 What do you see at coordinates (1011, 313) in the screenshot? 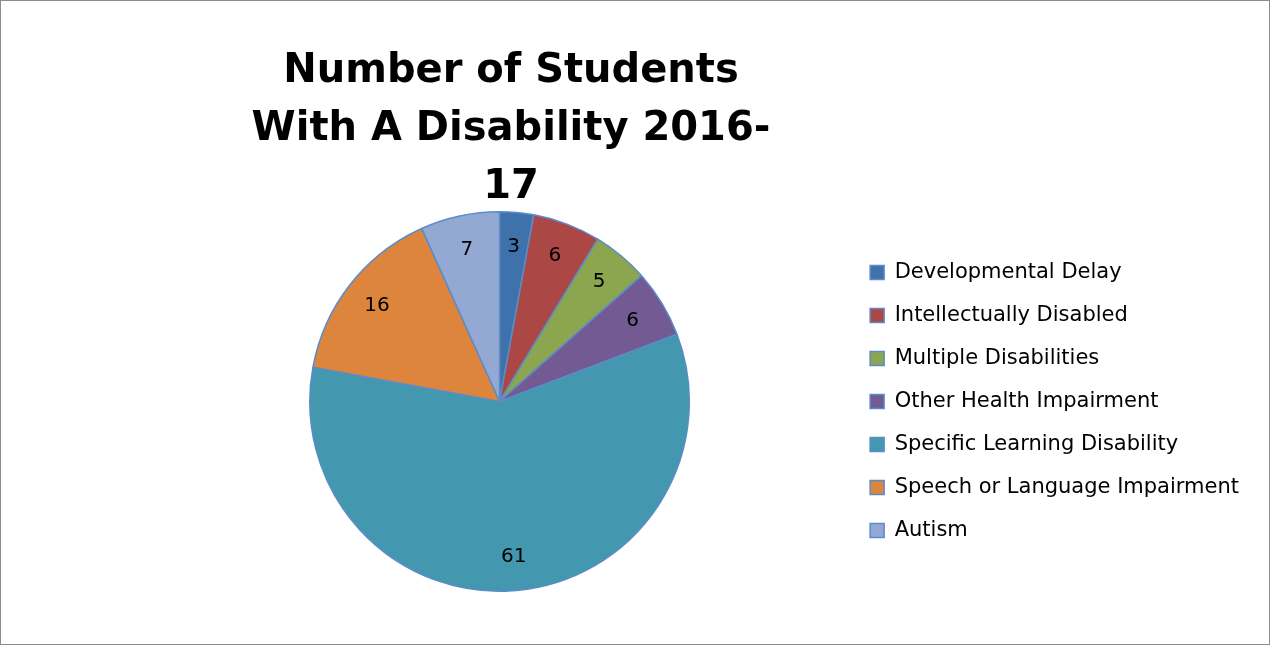
I see `legend-label: Intellectually Disabled` at bounding box center [1011, 313].